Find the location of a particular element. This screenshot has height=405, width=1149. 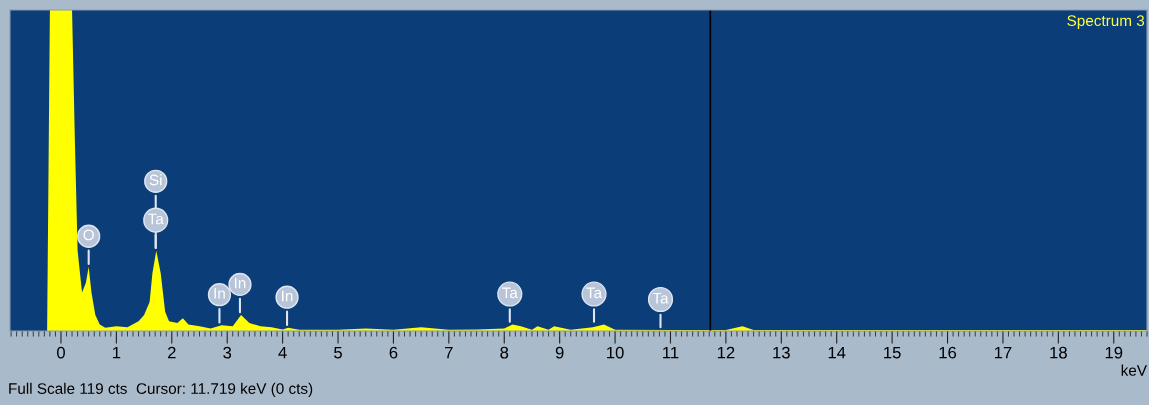

x-tick-label: 11 is located at coordinates (671, 352).